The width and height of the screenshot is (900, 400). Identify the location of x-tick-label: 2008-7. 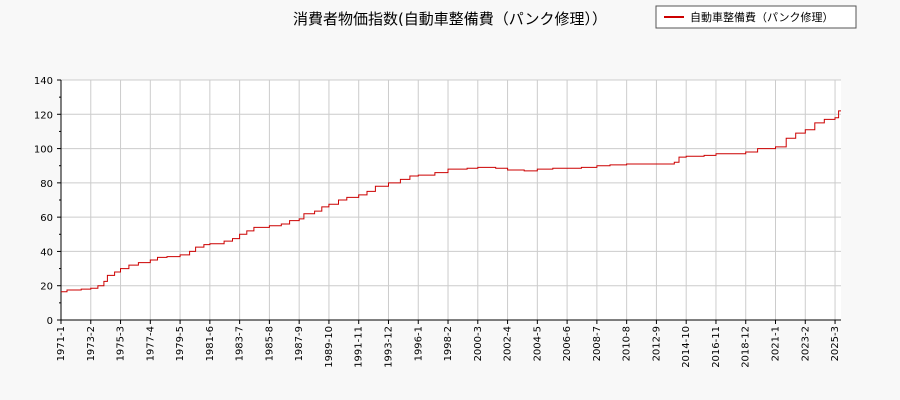
(597, 343).